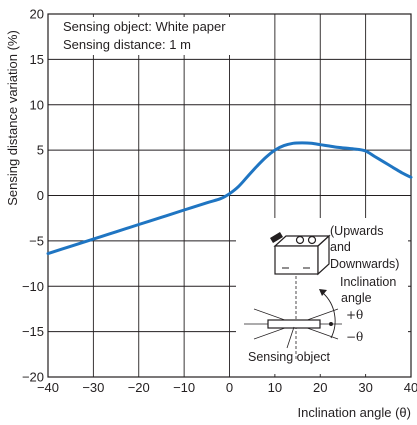  Describe the element at coordinates (33, 331) in the screenshot. I see `y-tick-label: −15` at that location.